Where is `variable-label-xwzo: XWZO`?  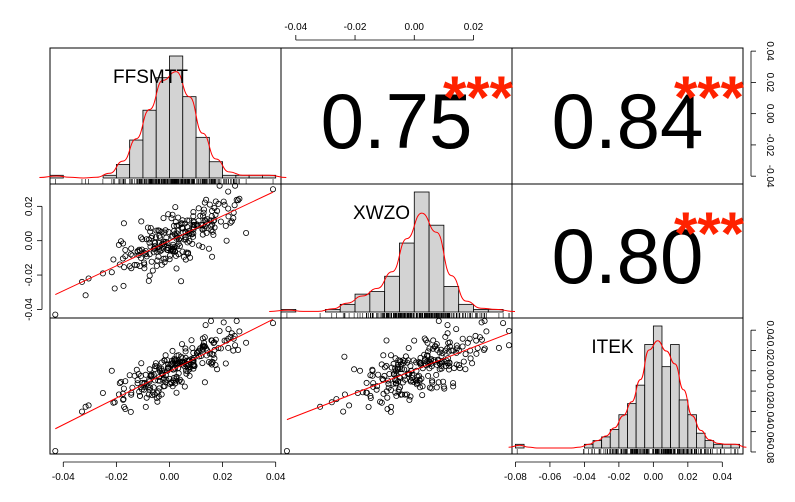 variable-label-xwzo: XWZO is located at coordinates (381, 213).